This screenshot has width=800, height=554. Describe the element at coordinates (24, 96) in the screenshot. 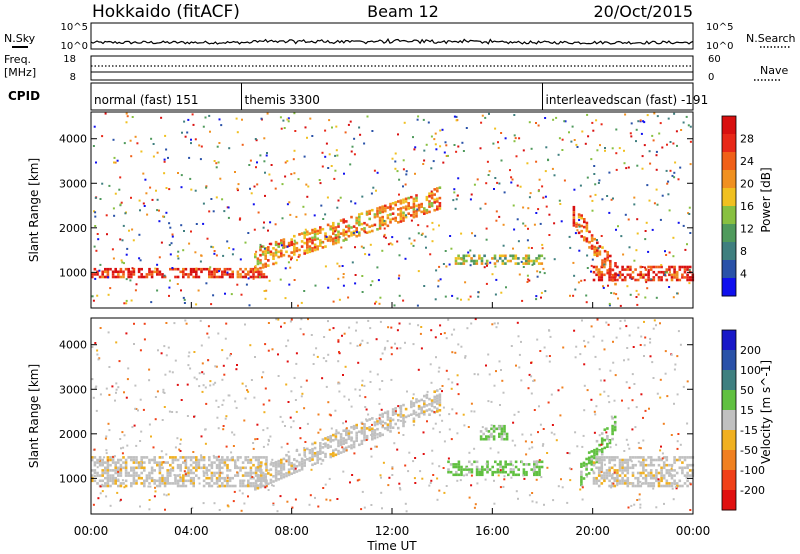

I see `cpid-label: CPID` at that location.